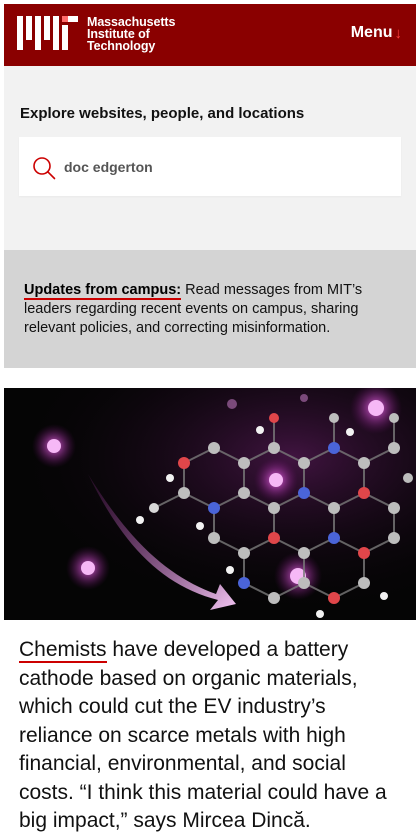  I want to click on logo-wordmark: Massachusetts Institute of Technology, so click(131, 34).